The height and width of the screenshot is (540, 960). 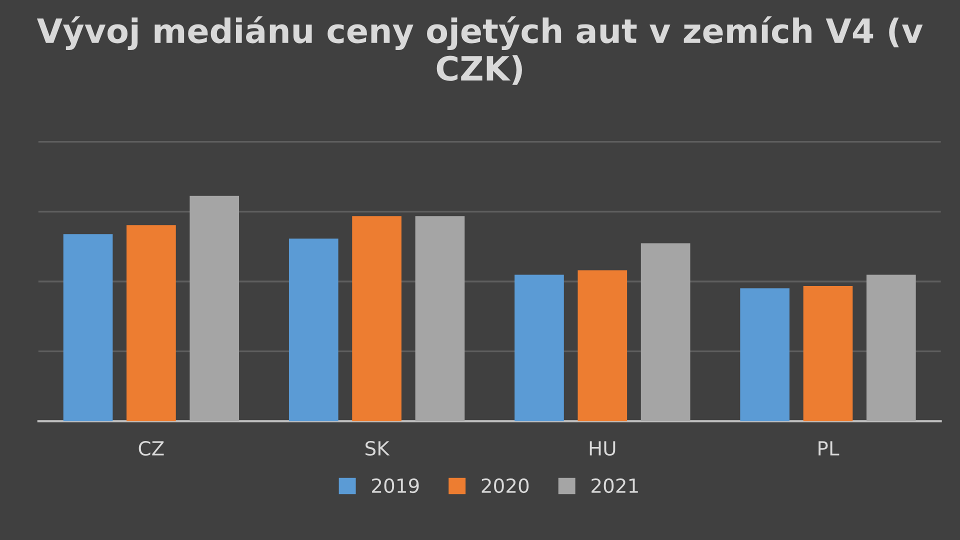 What do you see at coordinates (615, 486) in the screenshot?
I see `legend-label: 2021` at bounding box center [615, 486].